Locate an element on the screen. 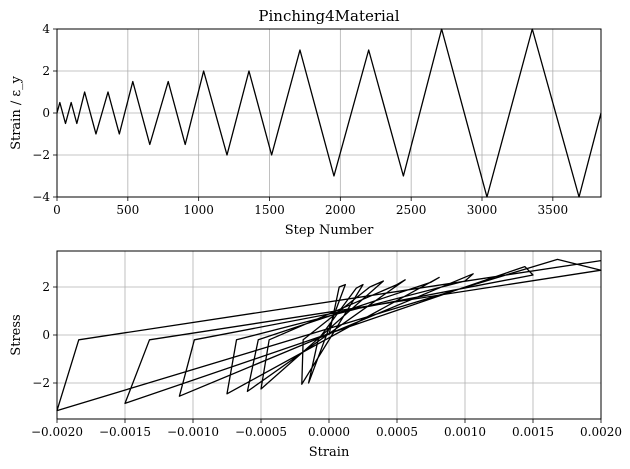 Image resolution: width=630 pixels, height=469 pixels. x-tick-label: 2500 is located at coordinates (411, 210).